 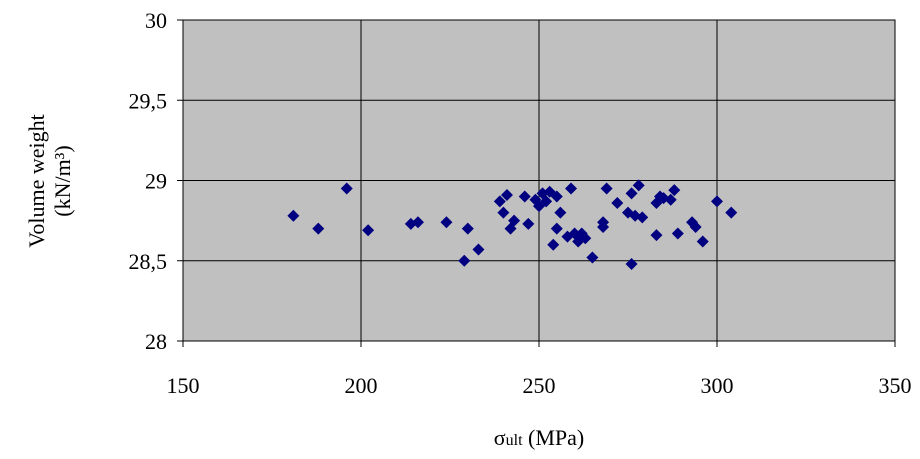 I want to click on y-axis-title: Volume weight (kN/m³), so click(x=49, y=180).